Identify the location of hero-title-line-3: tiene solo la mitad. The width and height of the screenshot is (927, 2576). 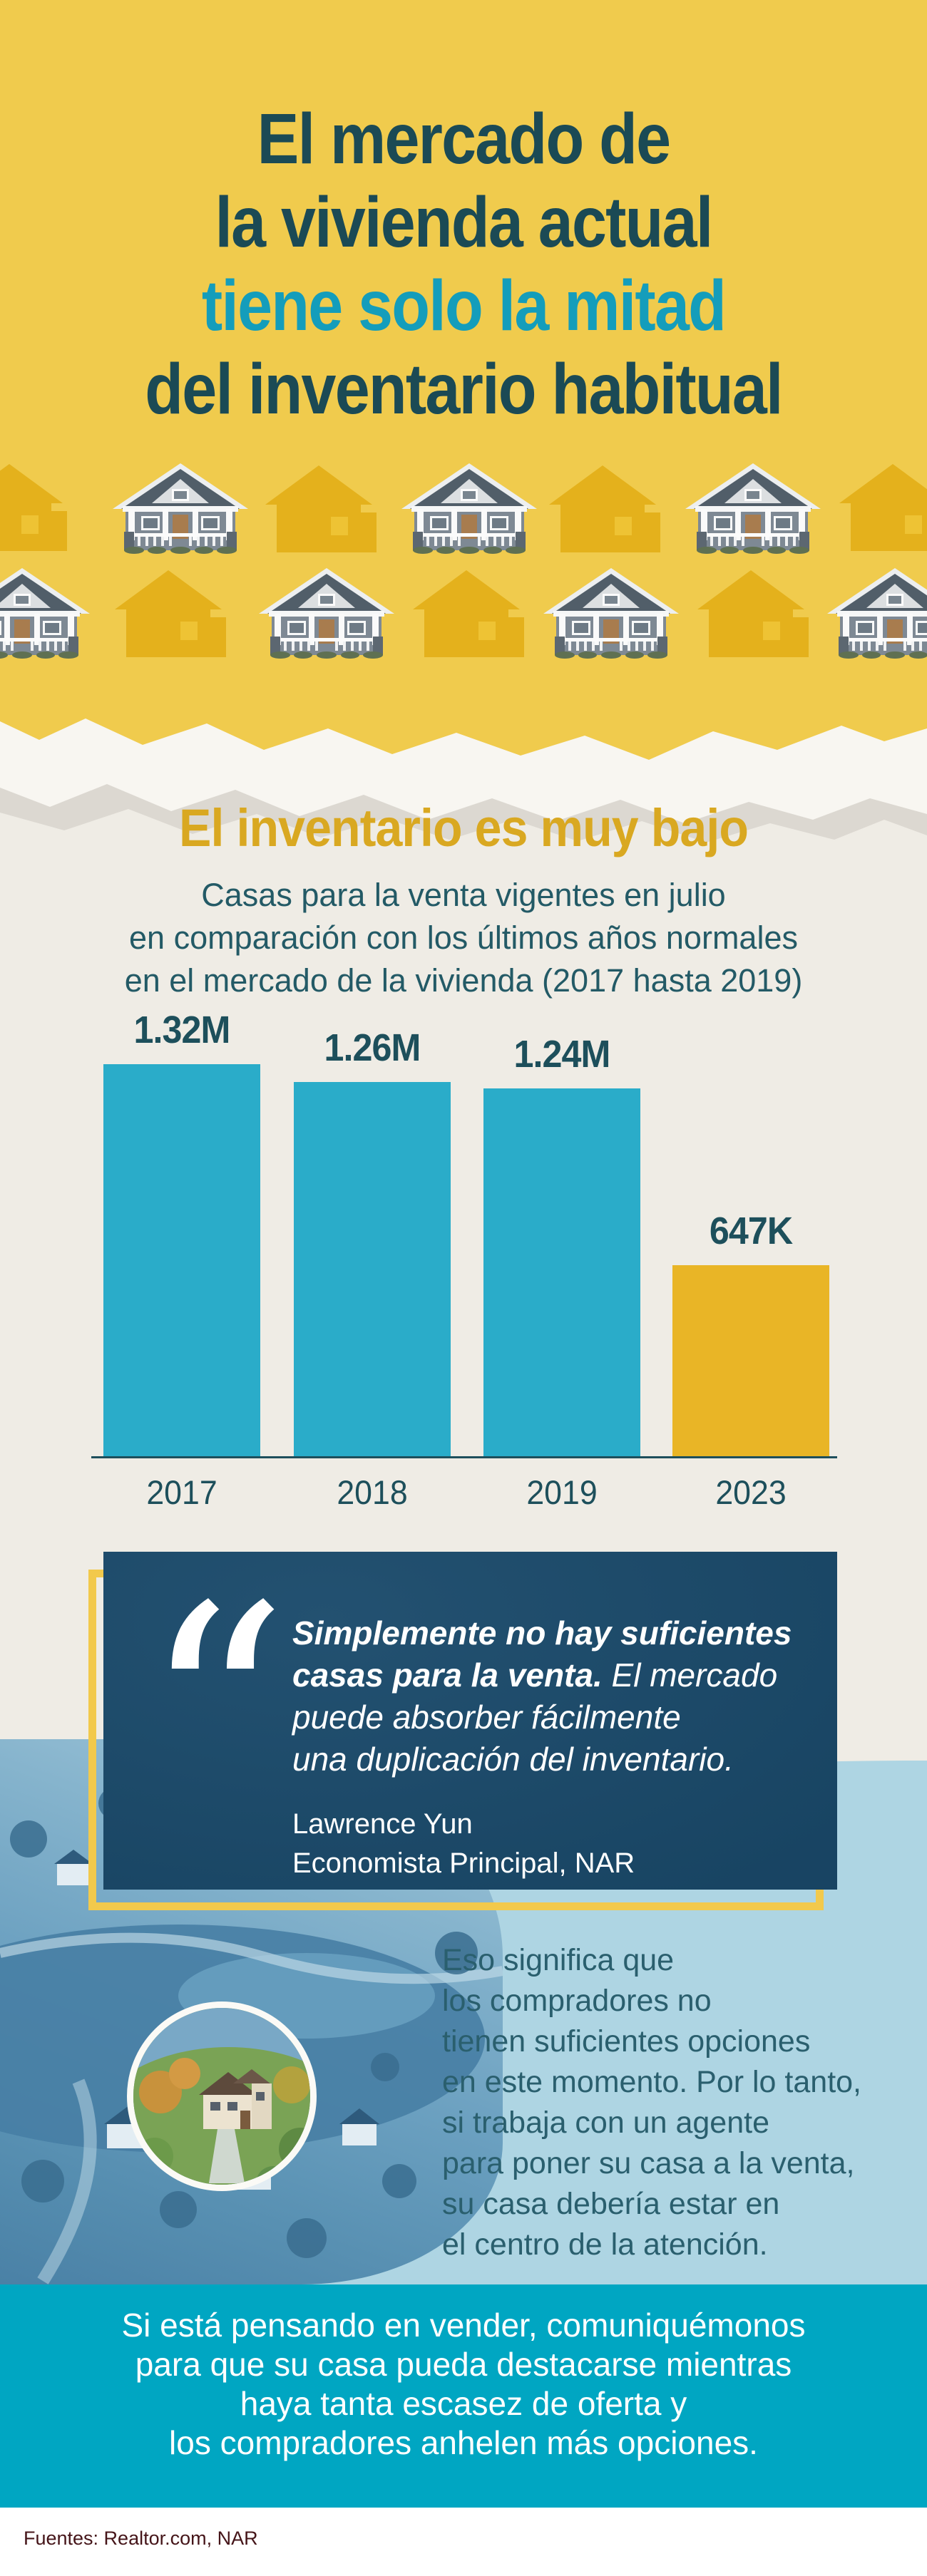
(464, 306).